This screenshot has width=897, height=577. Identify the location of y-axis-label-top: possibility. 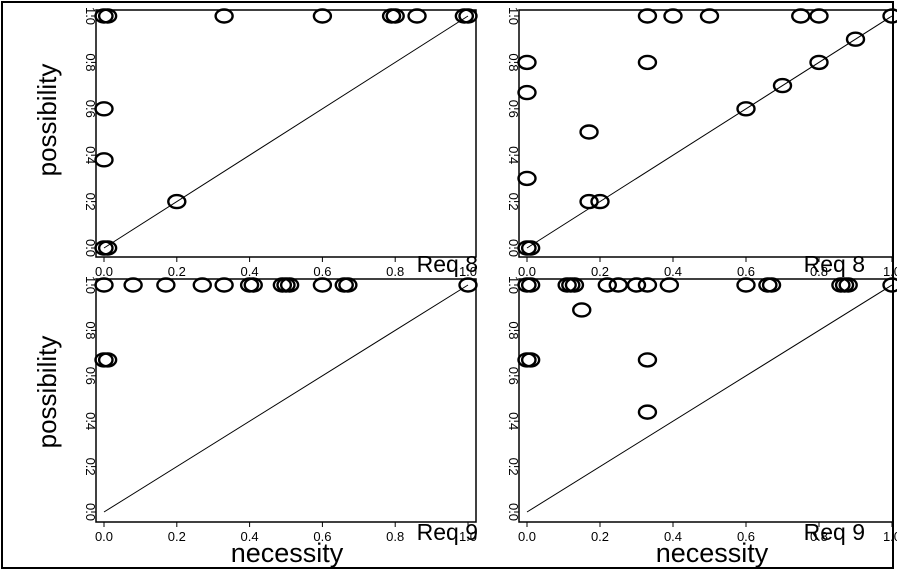
(47, 120).